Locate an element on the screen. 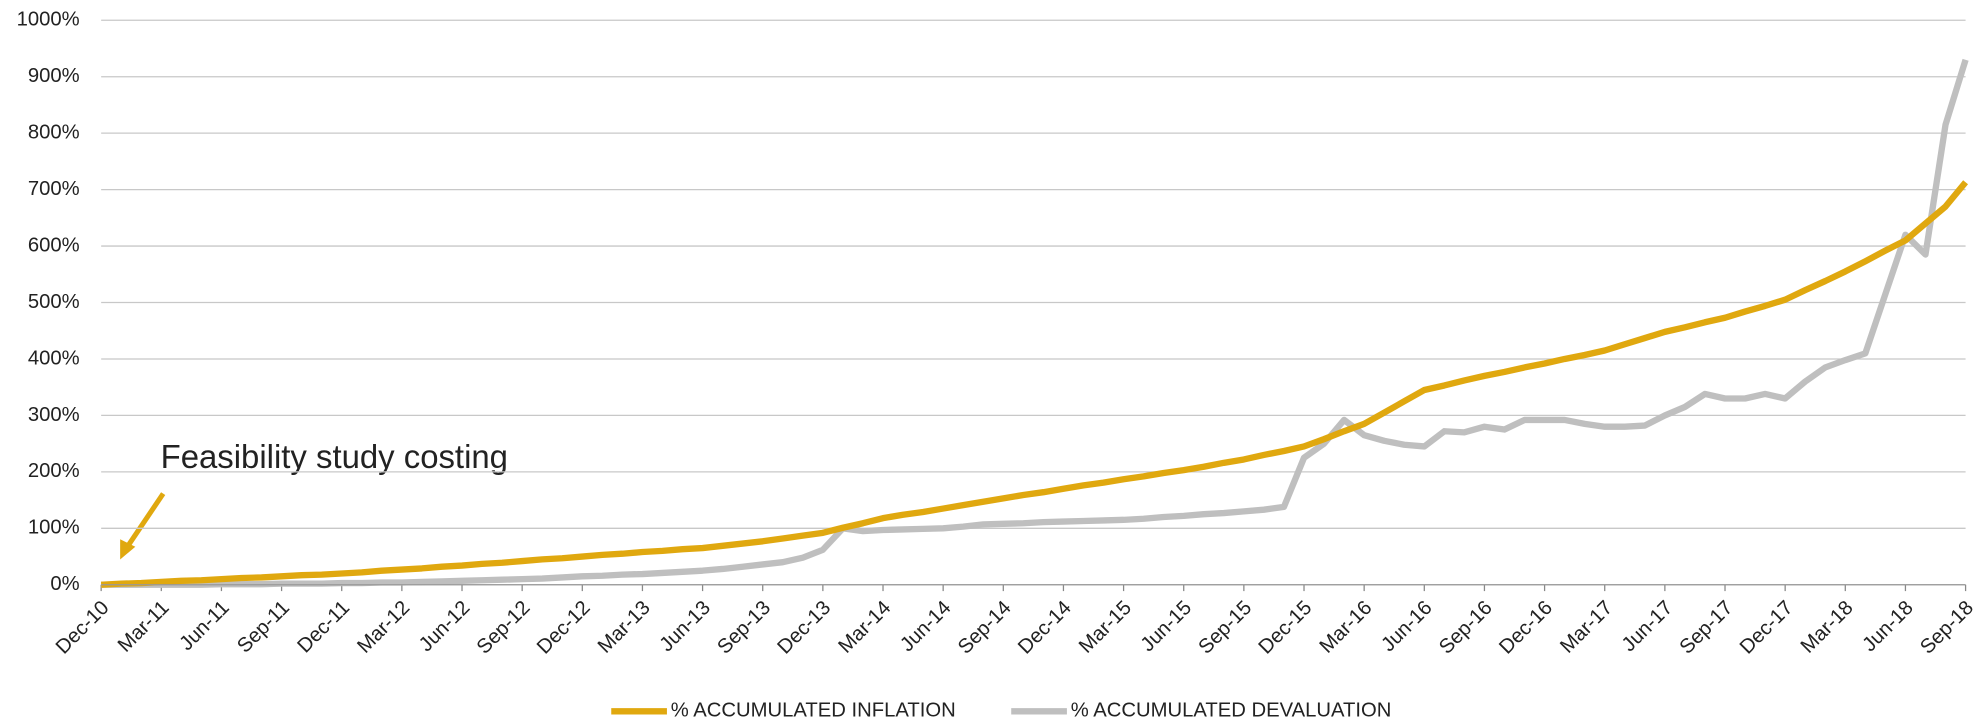 This screenshot has width=1987, height=724. legend-label: % ACCUMULATED INFLATION is located at coordinates (813, 711).